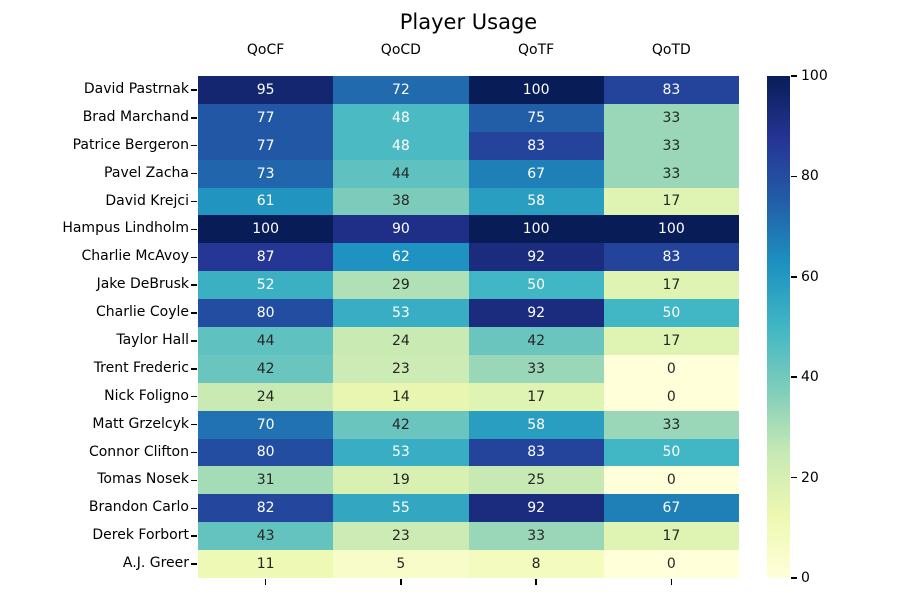 Image resolution: width=910 pixels, height=612 pixels. I want to click on heatmap-cell: 24, so click(266, 396).